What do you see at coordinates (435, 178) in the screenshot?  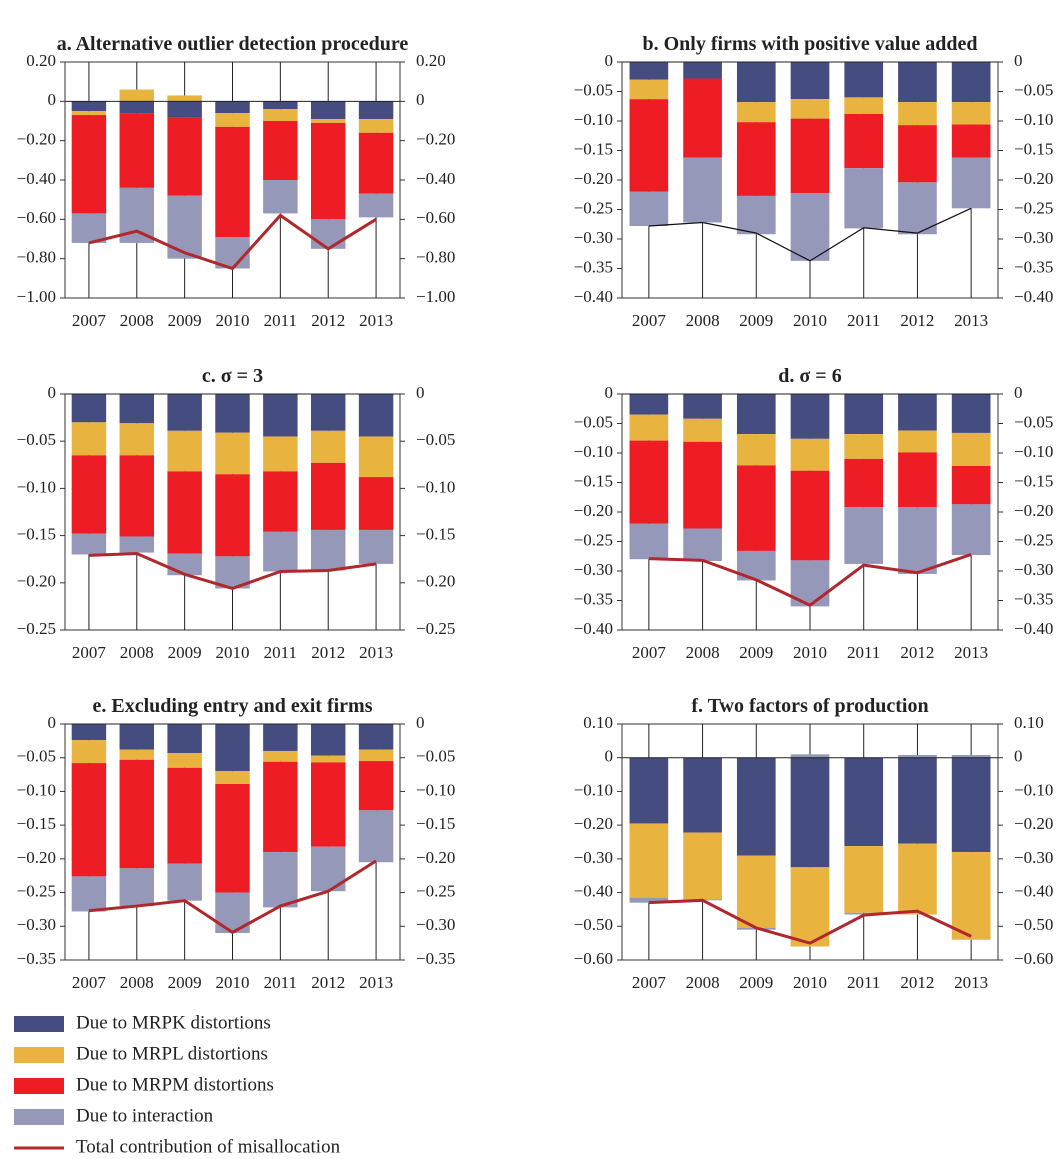 I see `y2-tick-label: −0.40` at bounding box center [435, 178].